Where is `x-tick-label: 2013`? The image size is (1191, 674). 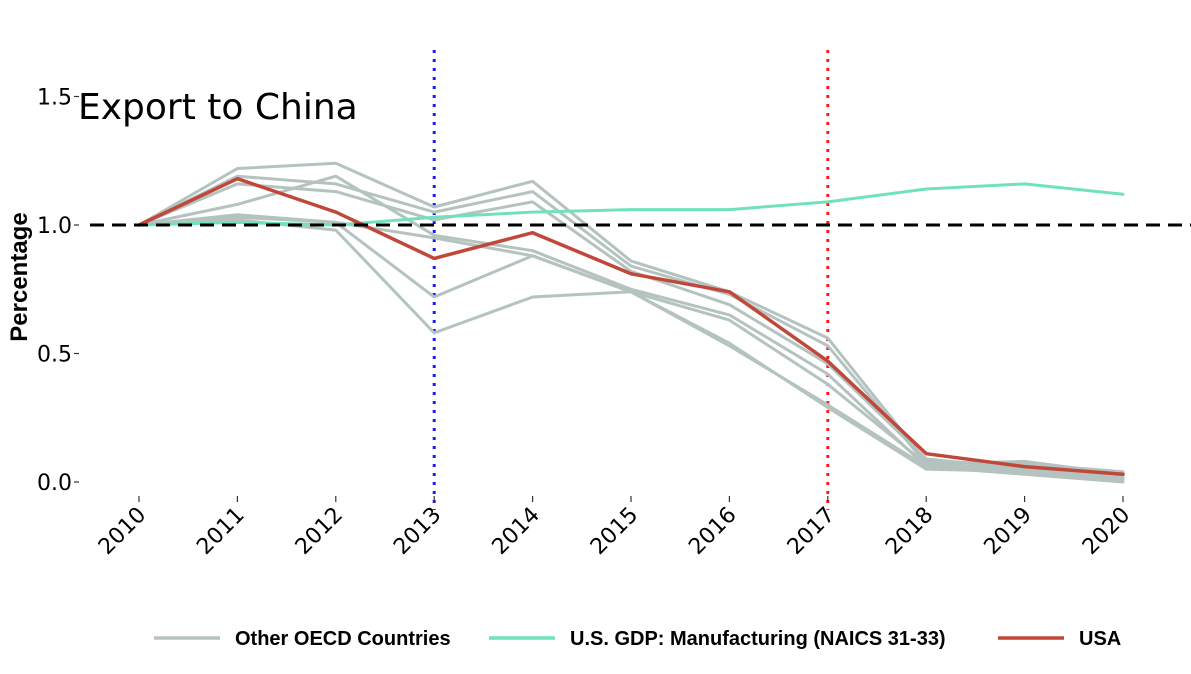 x-tick-label: 2013 is located at coordinates (417, 531).